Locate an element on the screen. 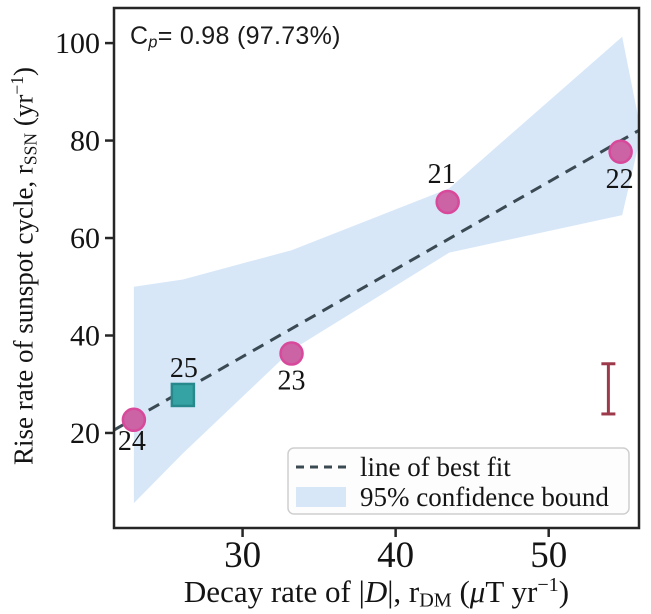  point-label-23: 23 is located at coordinates (292, 381).